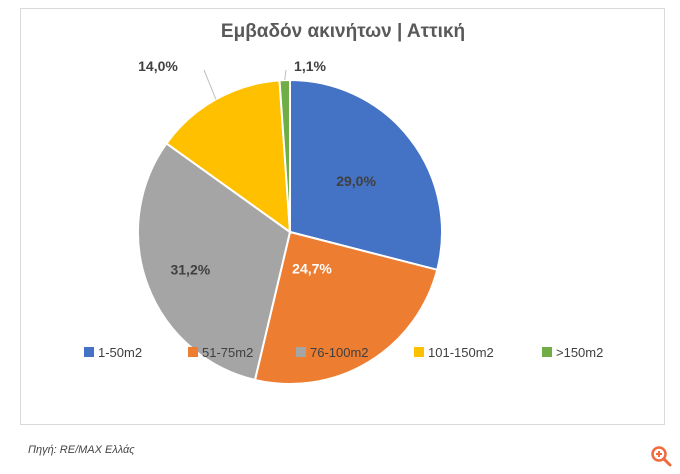 The image size is (680, 474). I want to click on pie-slice-76-100m2, so click(214, 262).